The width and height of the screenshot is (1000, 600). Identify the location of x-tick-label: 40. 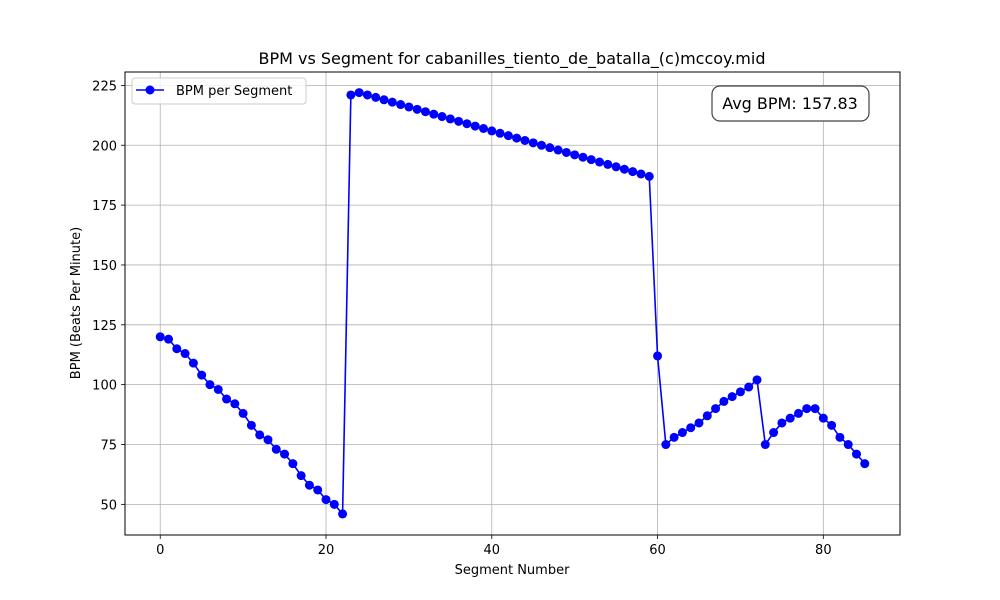
(492, 550).